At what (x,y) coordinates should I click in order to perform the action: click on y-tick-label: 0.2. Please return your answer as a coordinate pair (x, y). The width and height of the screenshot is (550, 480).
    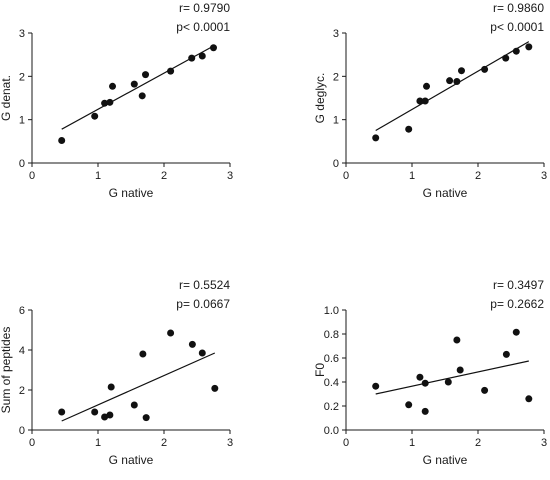
    Looking at the image, I should click on (331, 407).